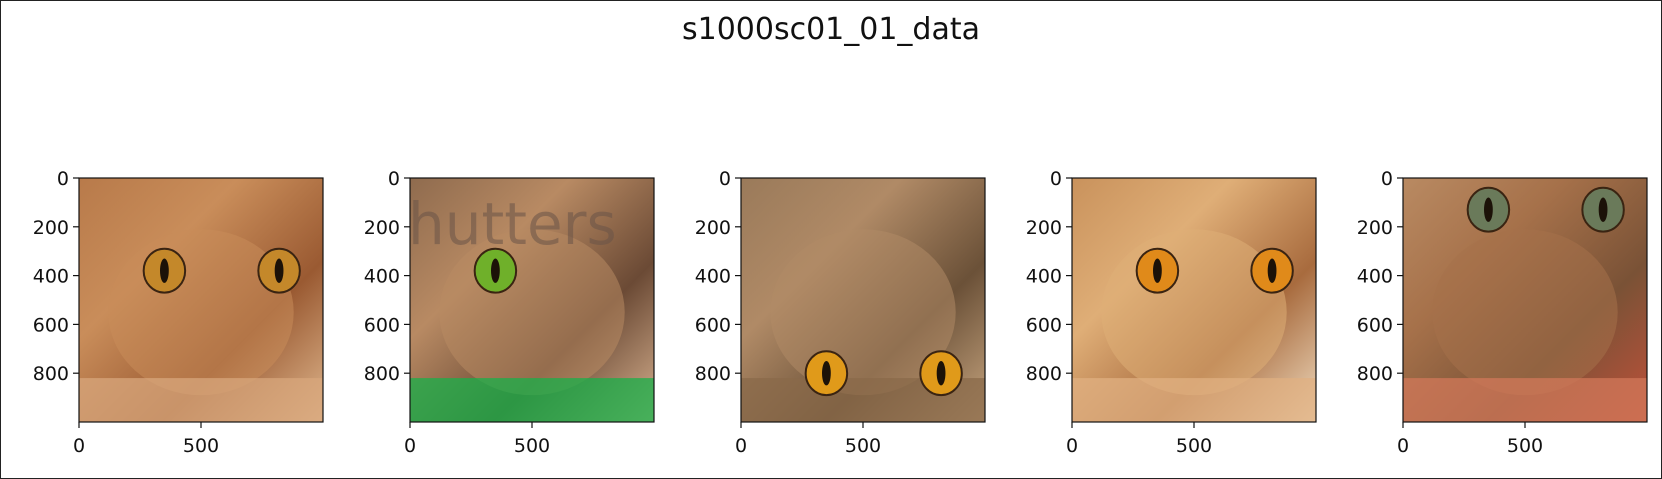 The width and height of the screenshot is (1662, 479). I want to click on watermark-logo: hutters, so click(512, 224).